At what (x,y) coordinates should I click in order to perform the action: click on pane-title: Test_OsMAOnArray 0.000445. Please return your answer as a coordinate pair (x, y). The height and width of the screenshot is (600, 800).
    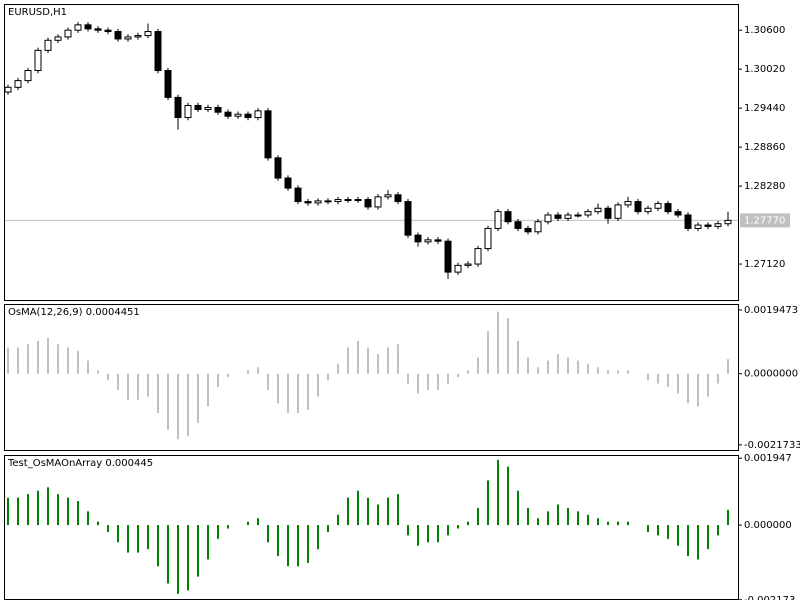
    Looking at the image, I should click on (80, 463).